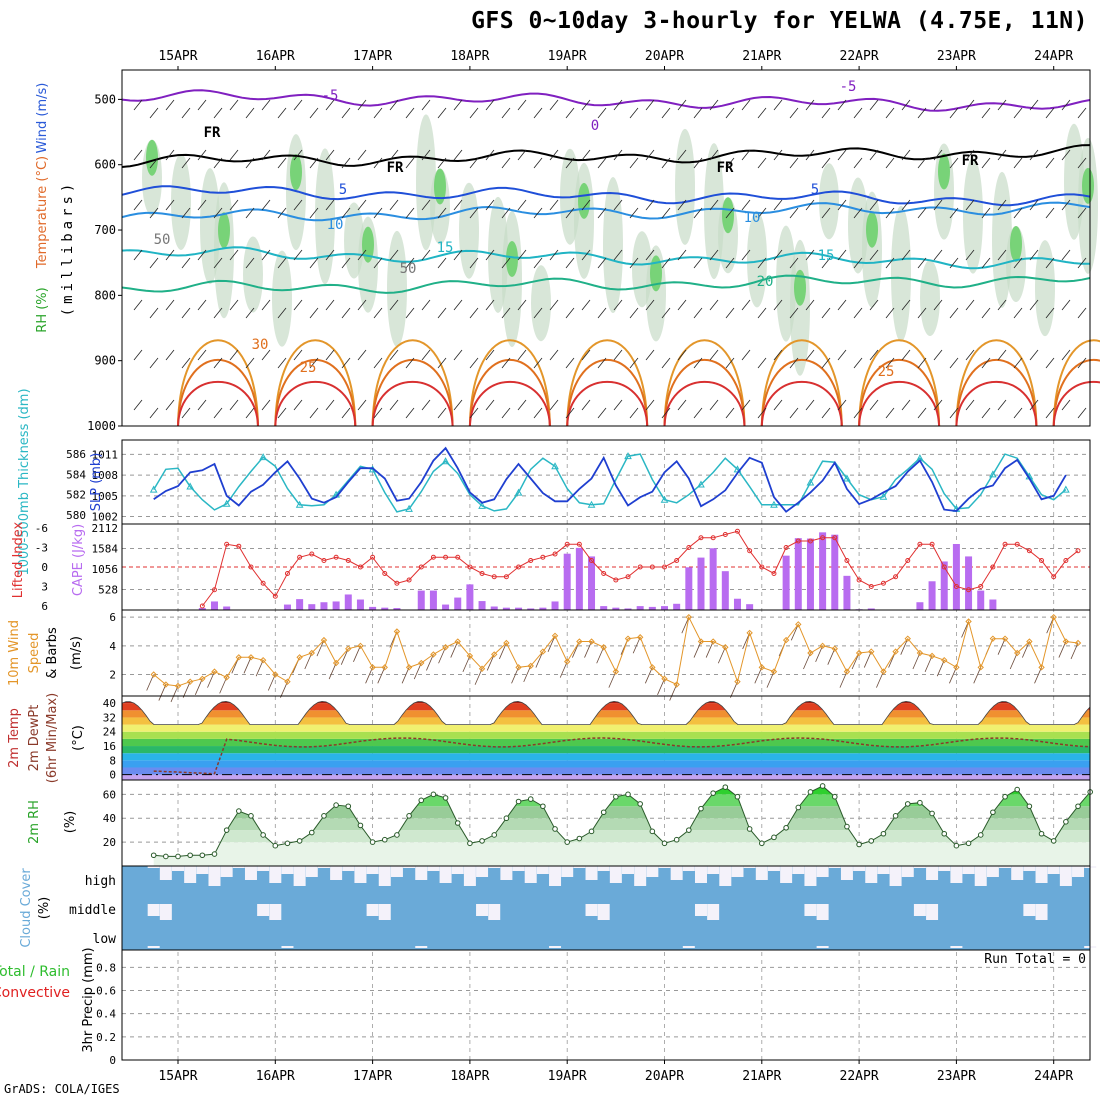 This screenshot has width=1100, height=1100. I want to click on temp-band, so click(606, 750).